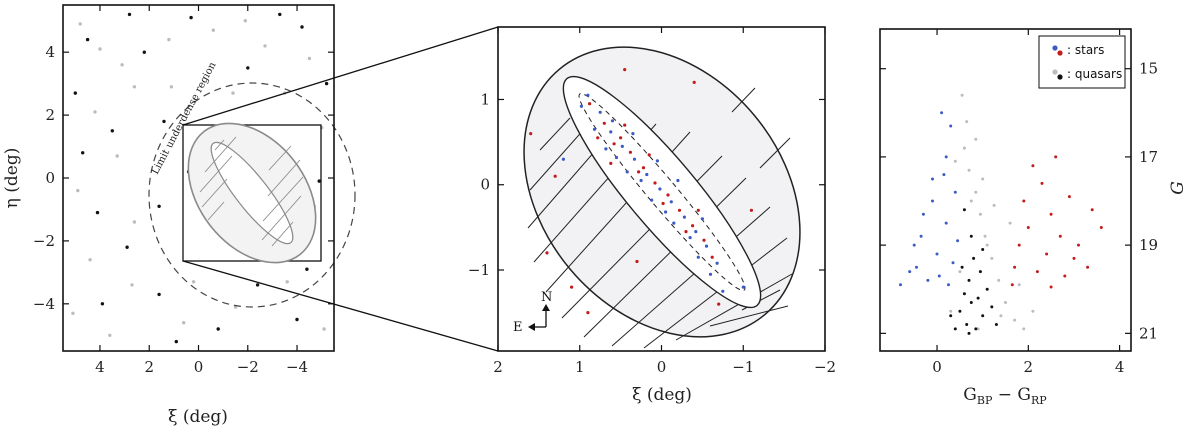 The width and height of the screenshot is (1200, 437). I want to click on ytick-label-1: 0, so click(485, 185).